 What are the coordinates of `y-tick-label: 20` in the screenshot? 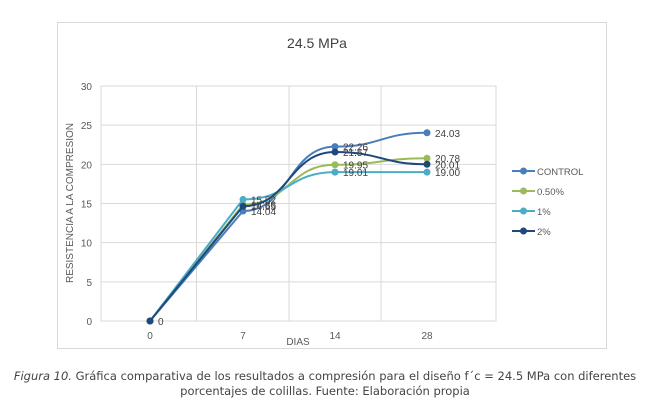 It's located at (87, 165).